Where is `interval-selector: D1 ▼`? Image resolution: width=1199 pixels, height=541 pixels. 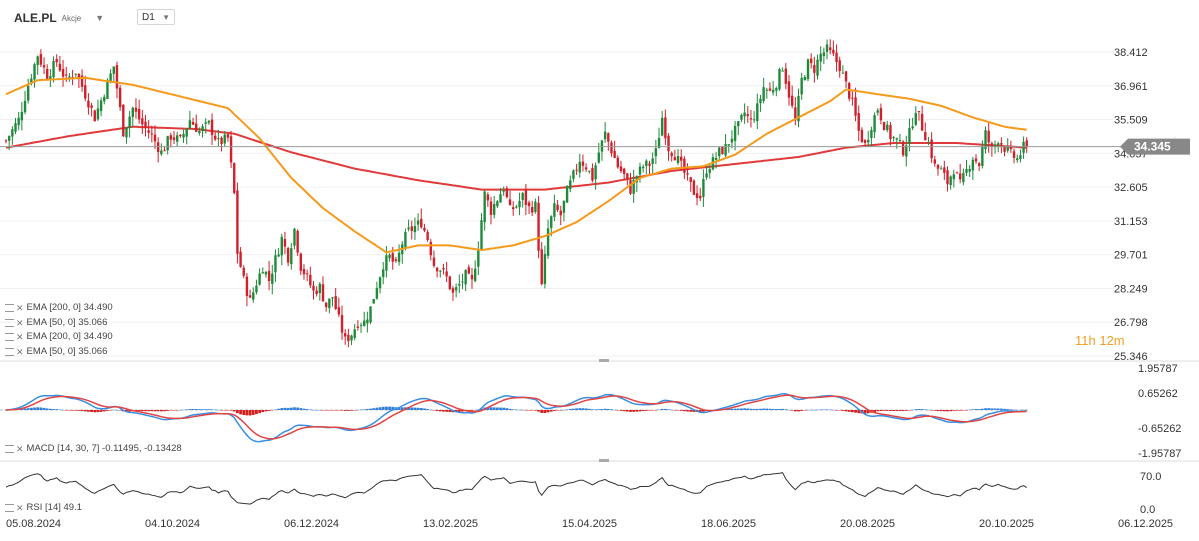
interval-selector: D1 ▼ is located at coordinates (156, 17).